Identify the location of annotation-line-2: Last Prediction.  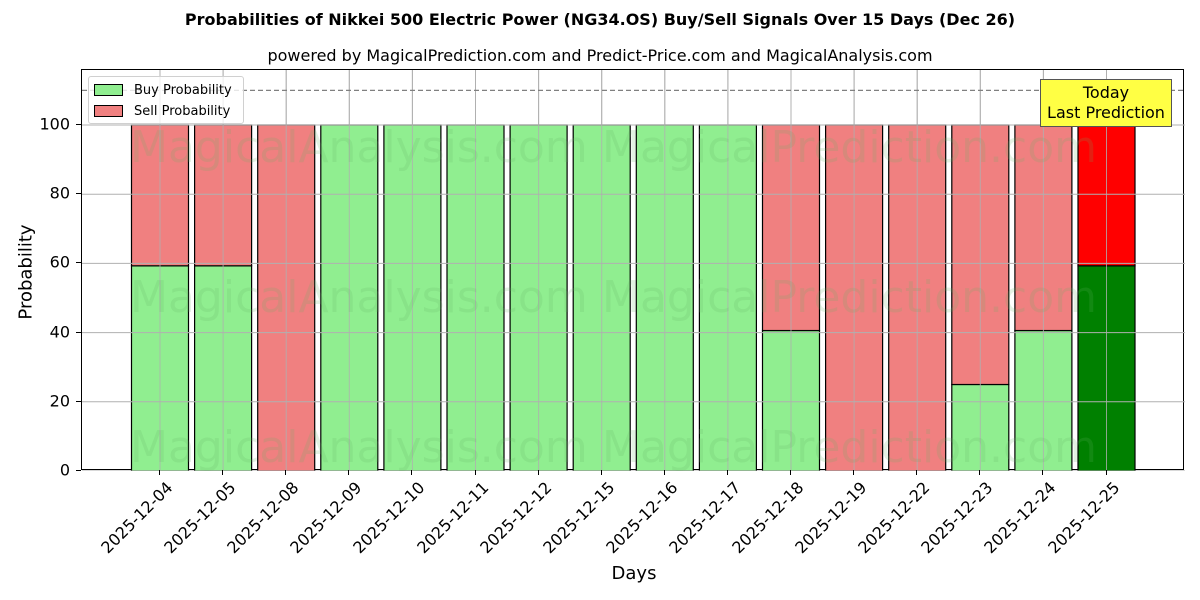
(1106, 112).